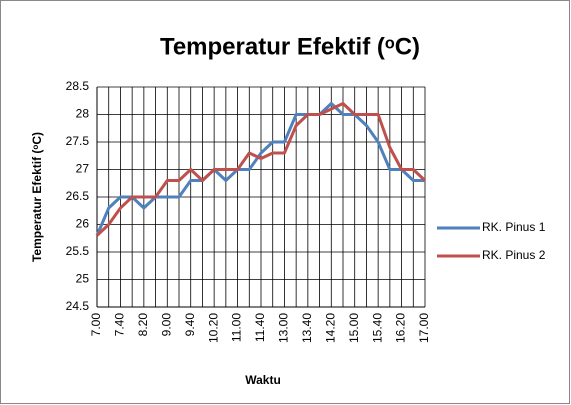 This screenshot has width=571, height=405. I want to click on x-tick-label: 13.00, so click(284, 328).